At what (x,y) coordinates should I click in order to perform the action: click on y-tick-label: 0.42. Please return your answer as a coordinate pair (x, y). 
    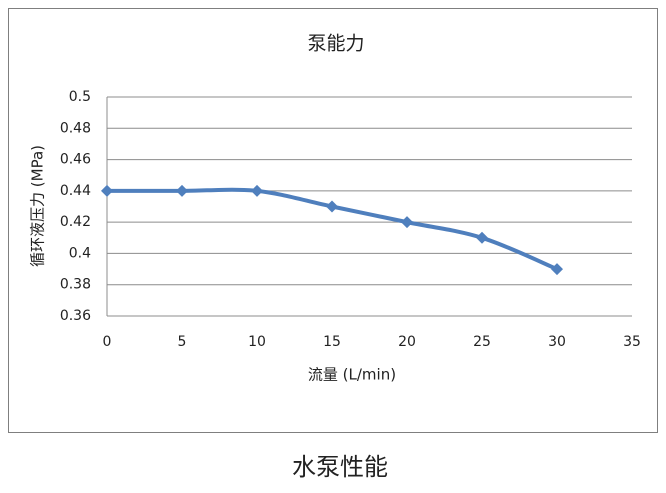
    Looking at the image, I should click on (75, 222).